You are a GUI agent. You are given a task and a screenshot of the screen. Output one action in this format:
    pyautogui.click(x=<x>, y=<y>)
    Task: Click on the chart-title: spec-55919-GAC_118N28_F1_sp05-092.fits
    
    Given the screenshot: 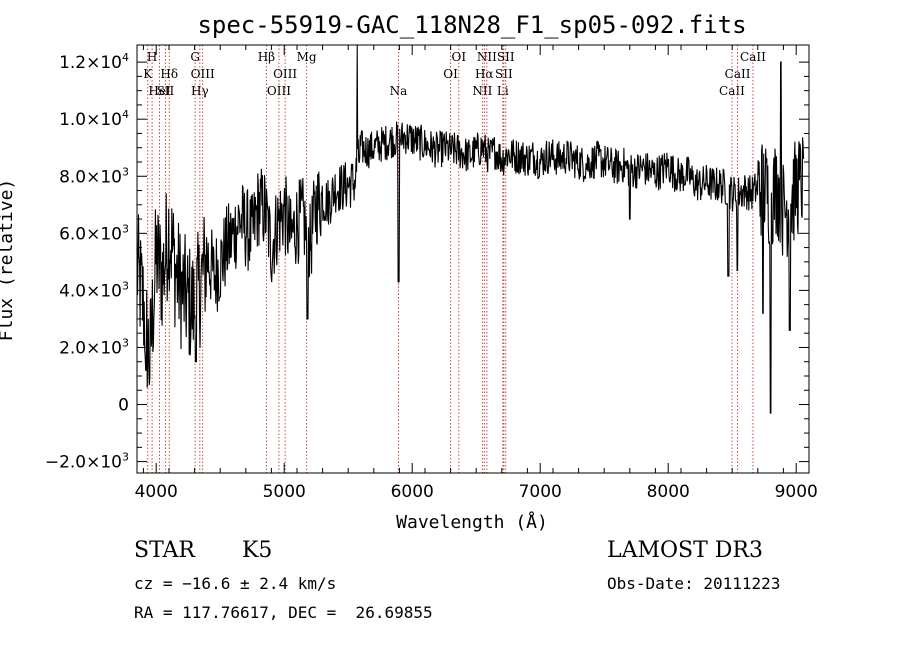 What is the action you would take?
    pyautogui.click(x=471, y=25)
    